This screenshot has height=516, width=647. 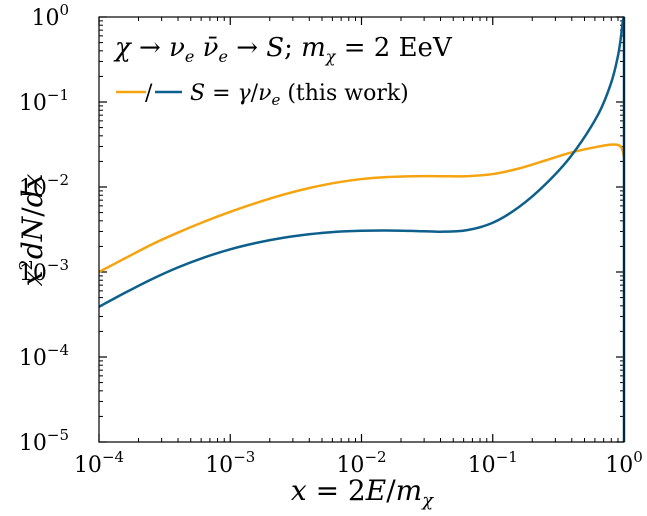 What do you see at coordinates (44, 356) in the screenshot?
I see `y-tick-label: 10⁻⁴` at bounding box center [44, 356].